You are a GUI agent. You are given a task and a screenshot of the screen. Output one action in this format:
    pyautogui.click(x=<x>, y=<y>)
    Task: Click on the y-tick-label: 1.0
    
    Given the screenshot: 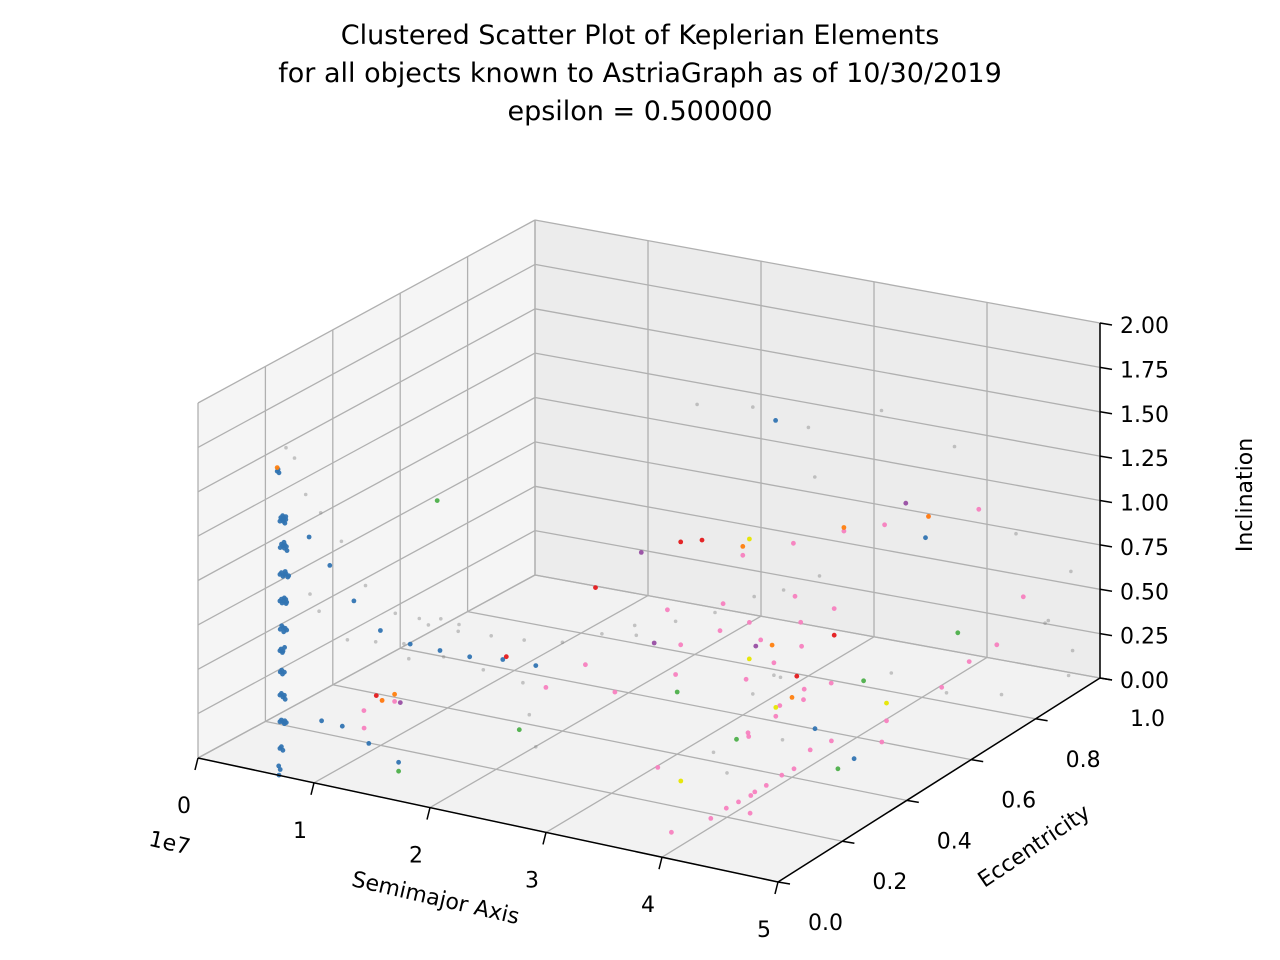 What is the action you would take?
    pyautogui.click(x=1147, y=719)
    